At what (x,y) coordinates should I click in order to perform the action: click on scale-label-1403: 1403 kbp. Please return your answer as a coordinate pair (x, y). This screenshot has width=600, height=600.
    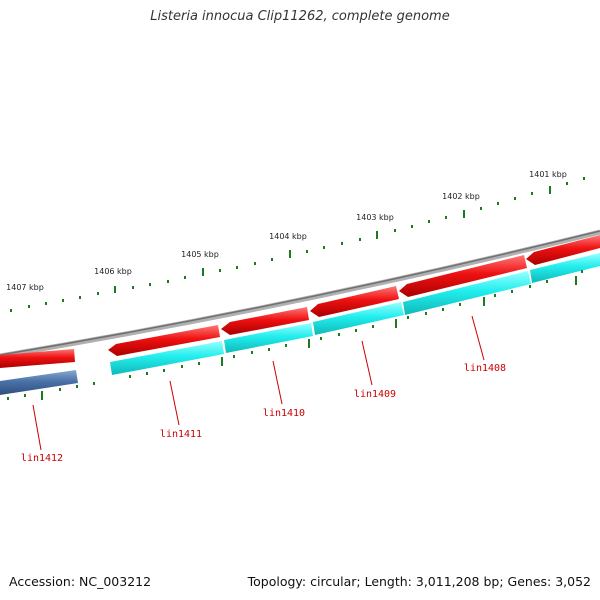
    Looking at the image, I should click on (375, 217).